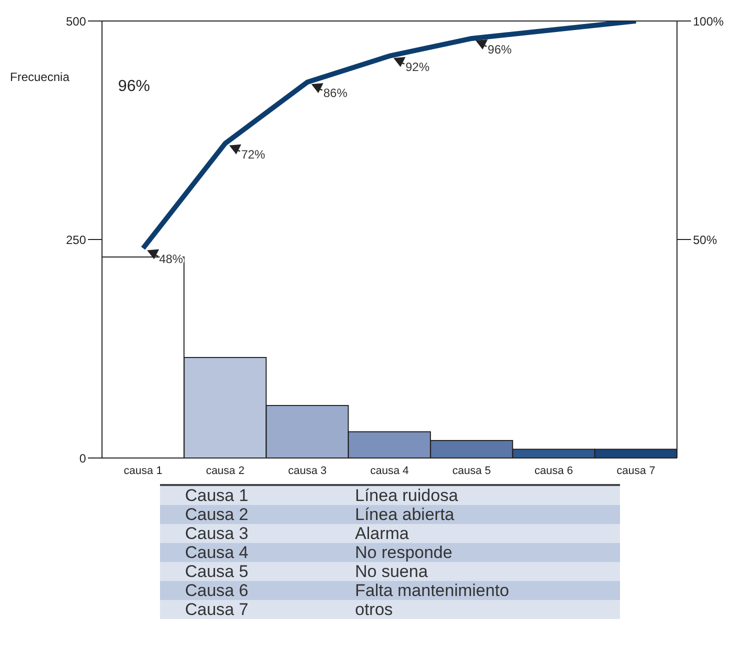 Image resolution: width=745 pixels, height=667 pixels. What do you see at coordinates (404, 514) in the screenshot?
I see `text: Línea abierta` at bounding box center [404, 514].